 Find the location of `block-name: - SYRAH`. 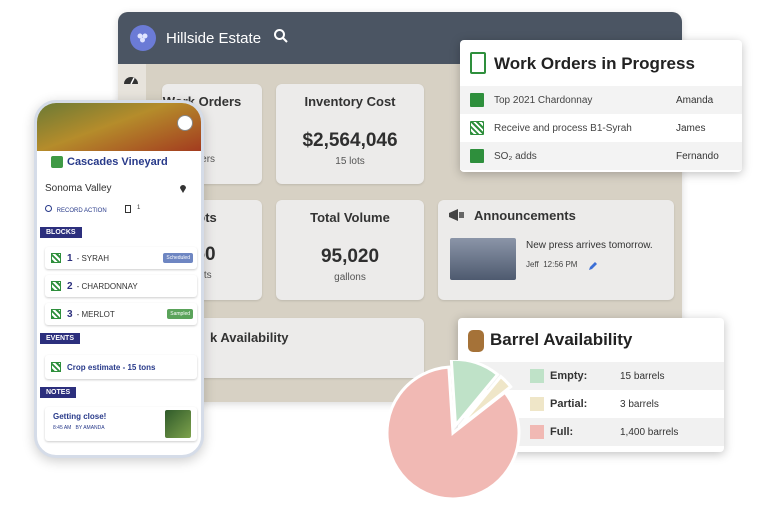

block-name: - SYRAH is located at coordinates (93, 258).